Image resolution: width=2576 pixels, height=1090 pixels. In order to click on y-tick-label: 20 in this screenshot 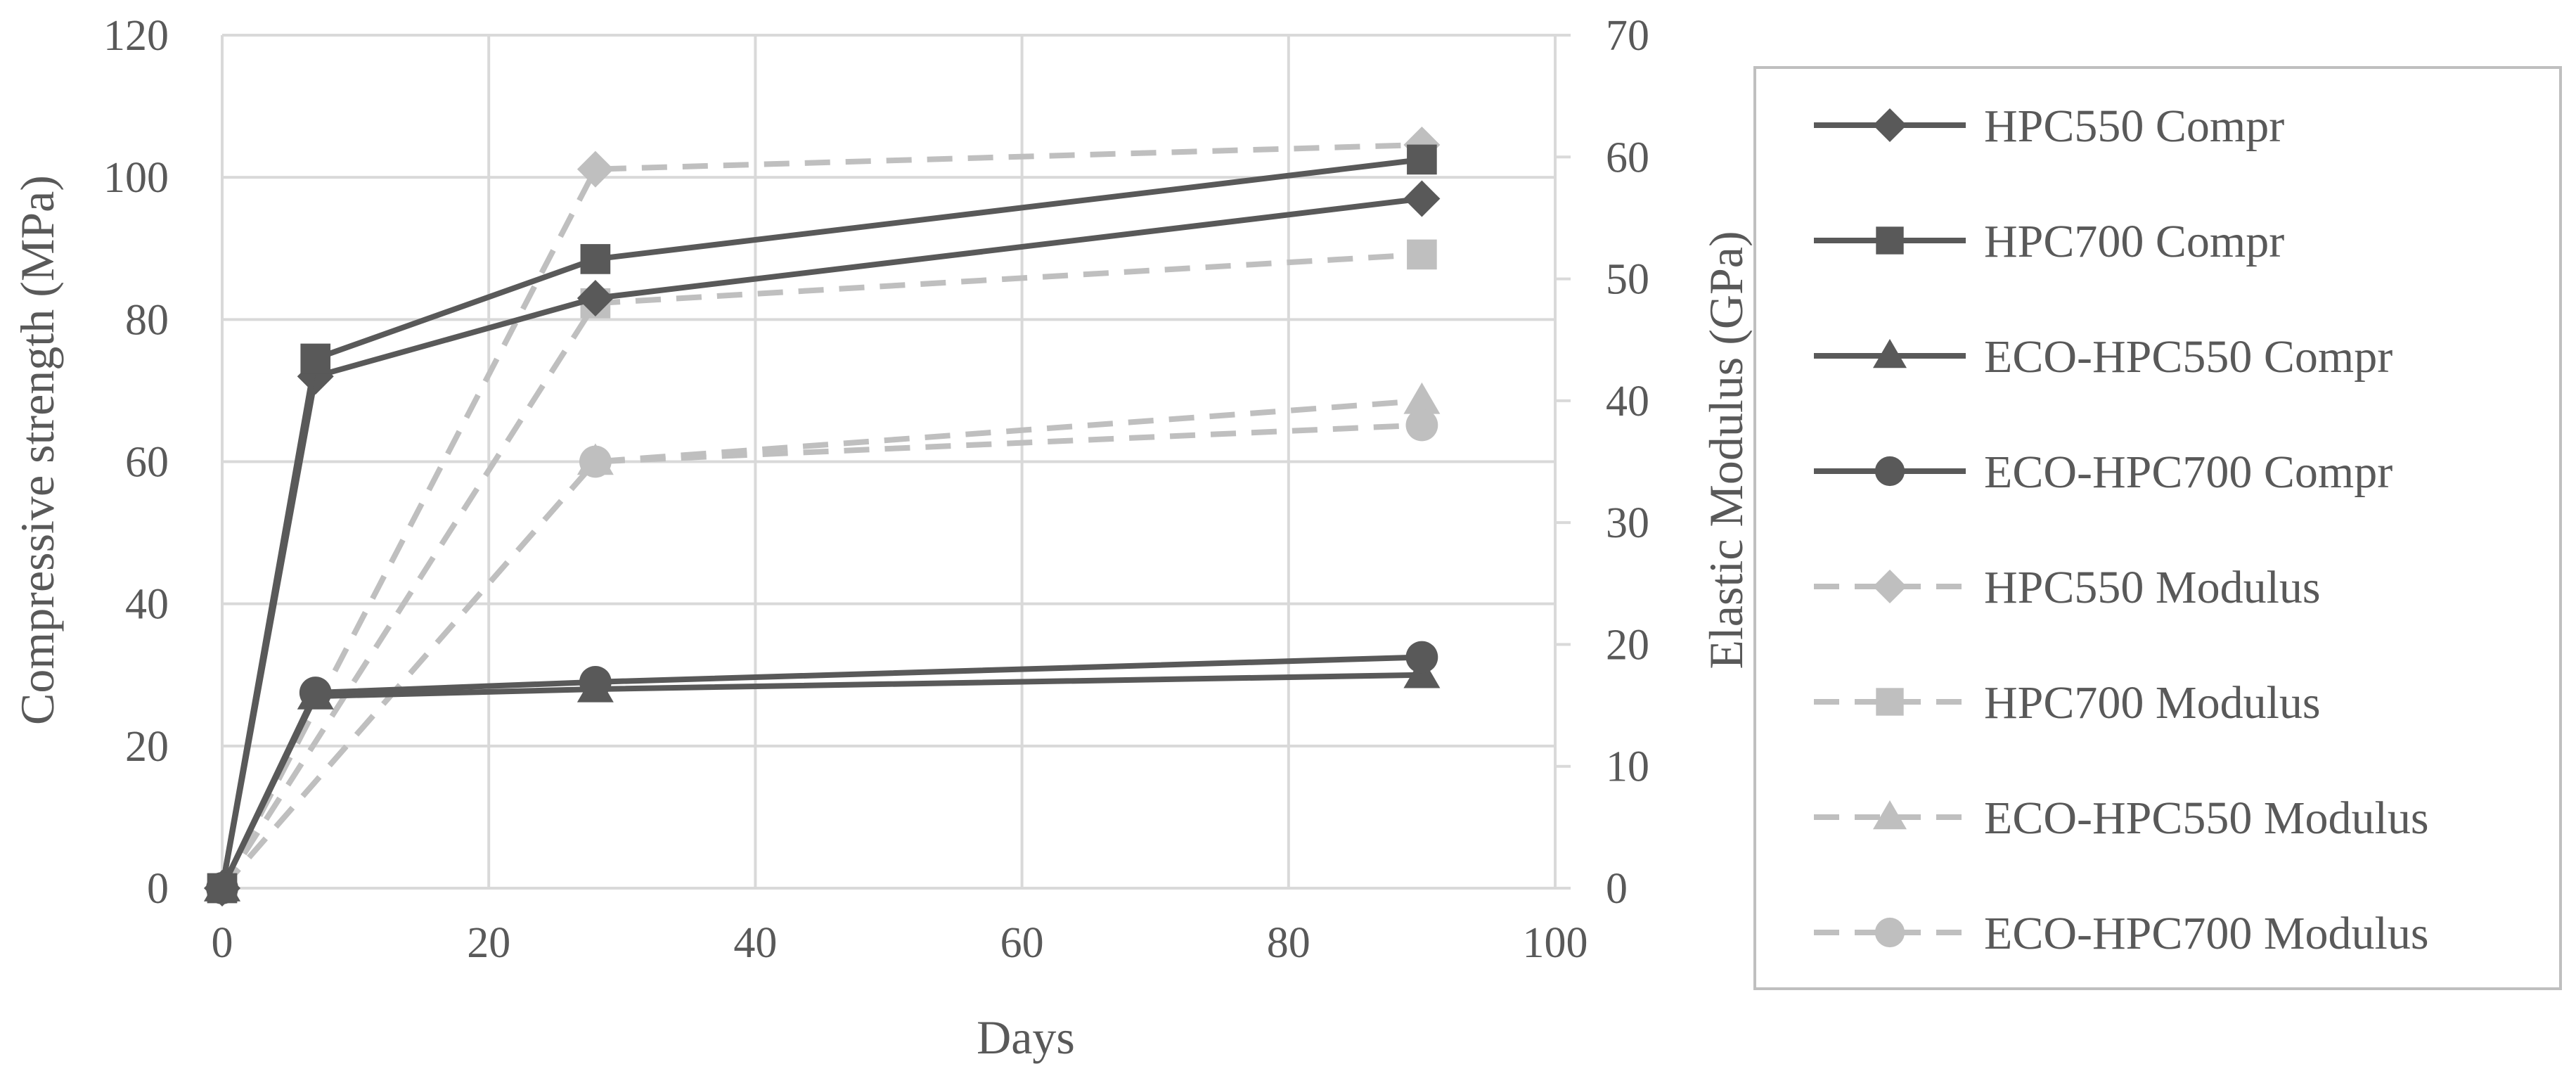, I will do `click(147, 747)`.